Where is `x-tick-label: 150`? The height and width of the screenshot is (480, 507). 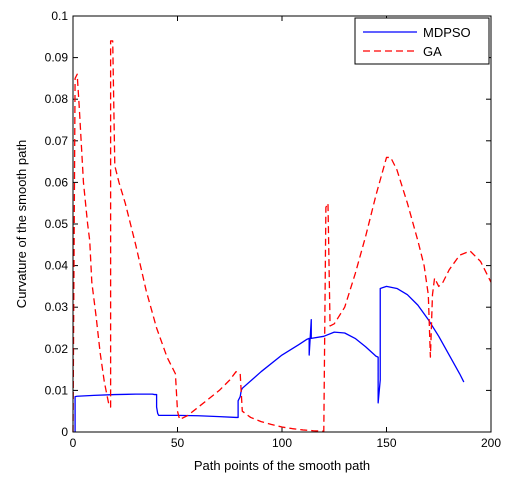
x-tick-label: 150 is located at coordinates (386, 443).